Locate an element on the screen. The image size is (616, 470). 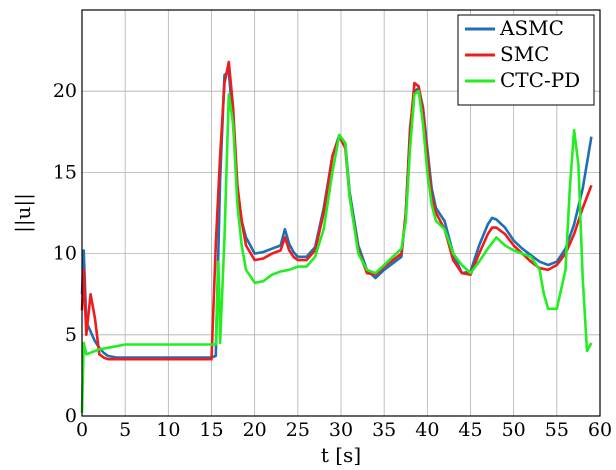
x-tick-label: 35 is located at coordinates (384, 430).